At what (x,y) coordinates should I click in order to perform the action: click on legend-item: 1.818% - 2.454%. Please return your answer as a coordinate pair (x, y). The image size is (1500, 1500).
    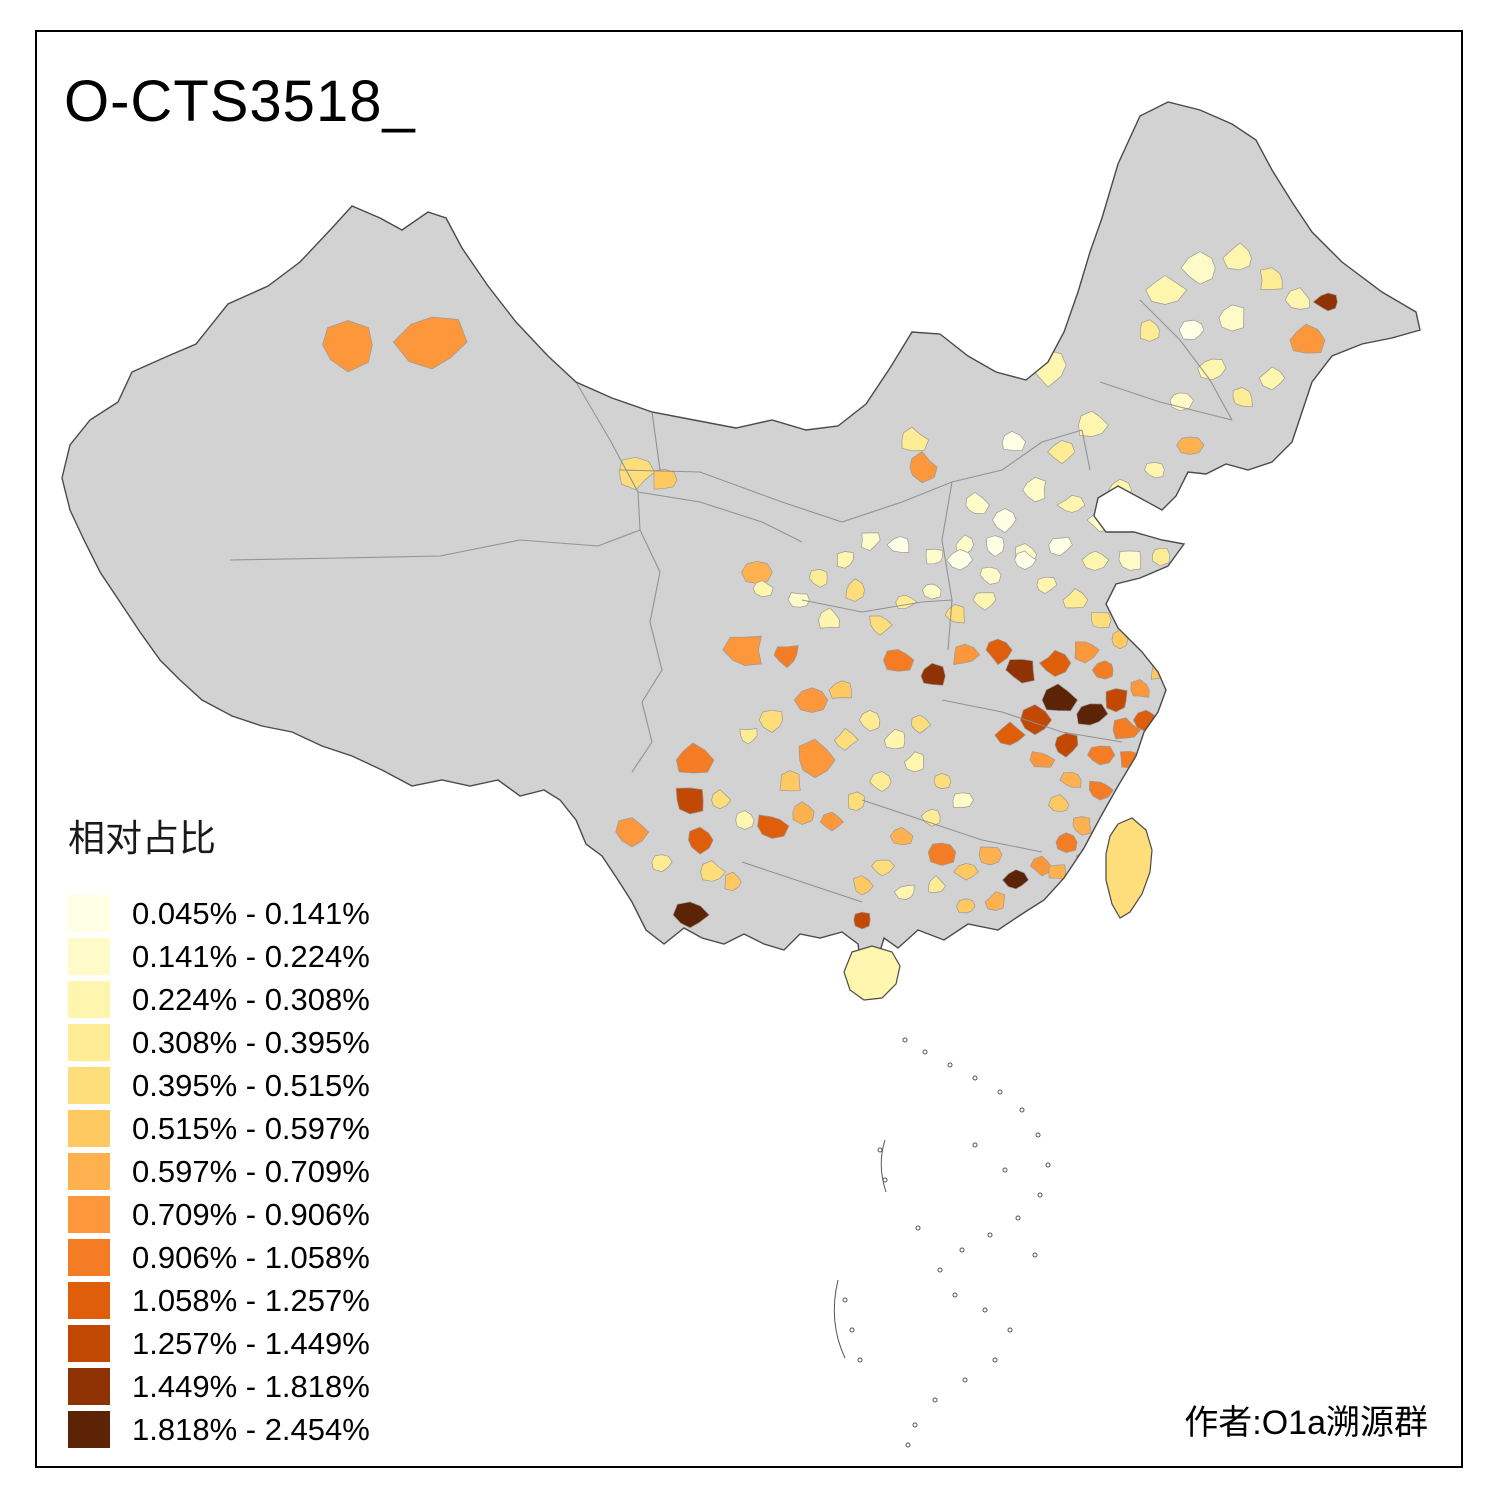
    Looking at the image, I should click on (219, 1429).